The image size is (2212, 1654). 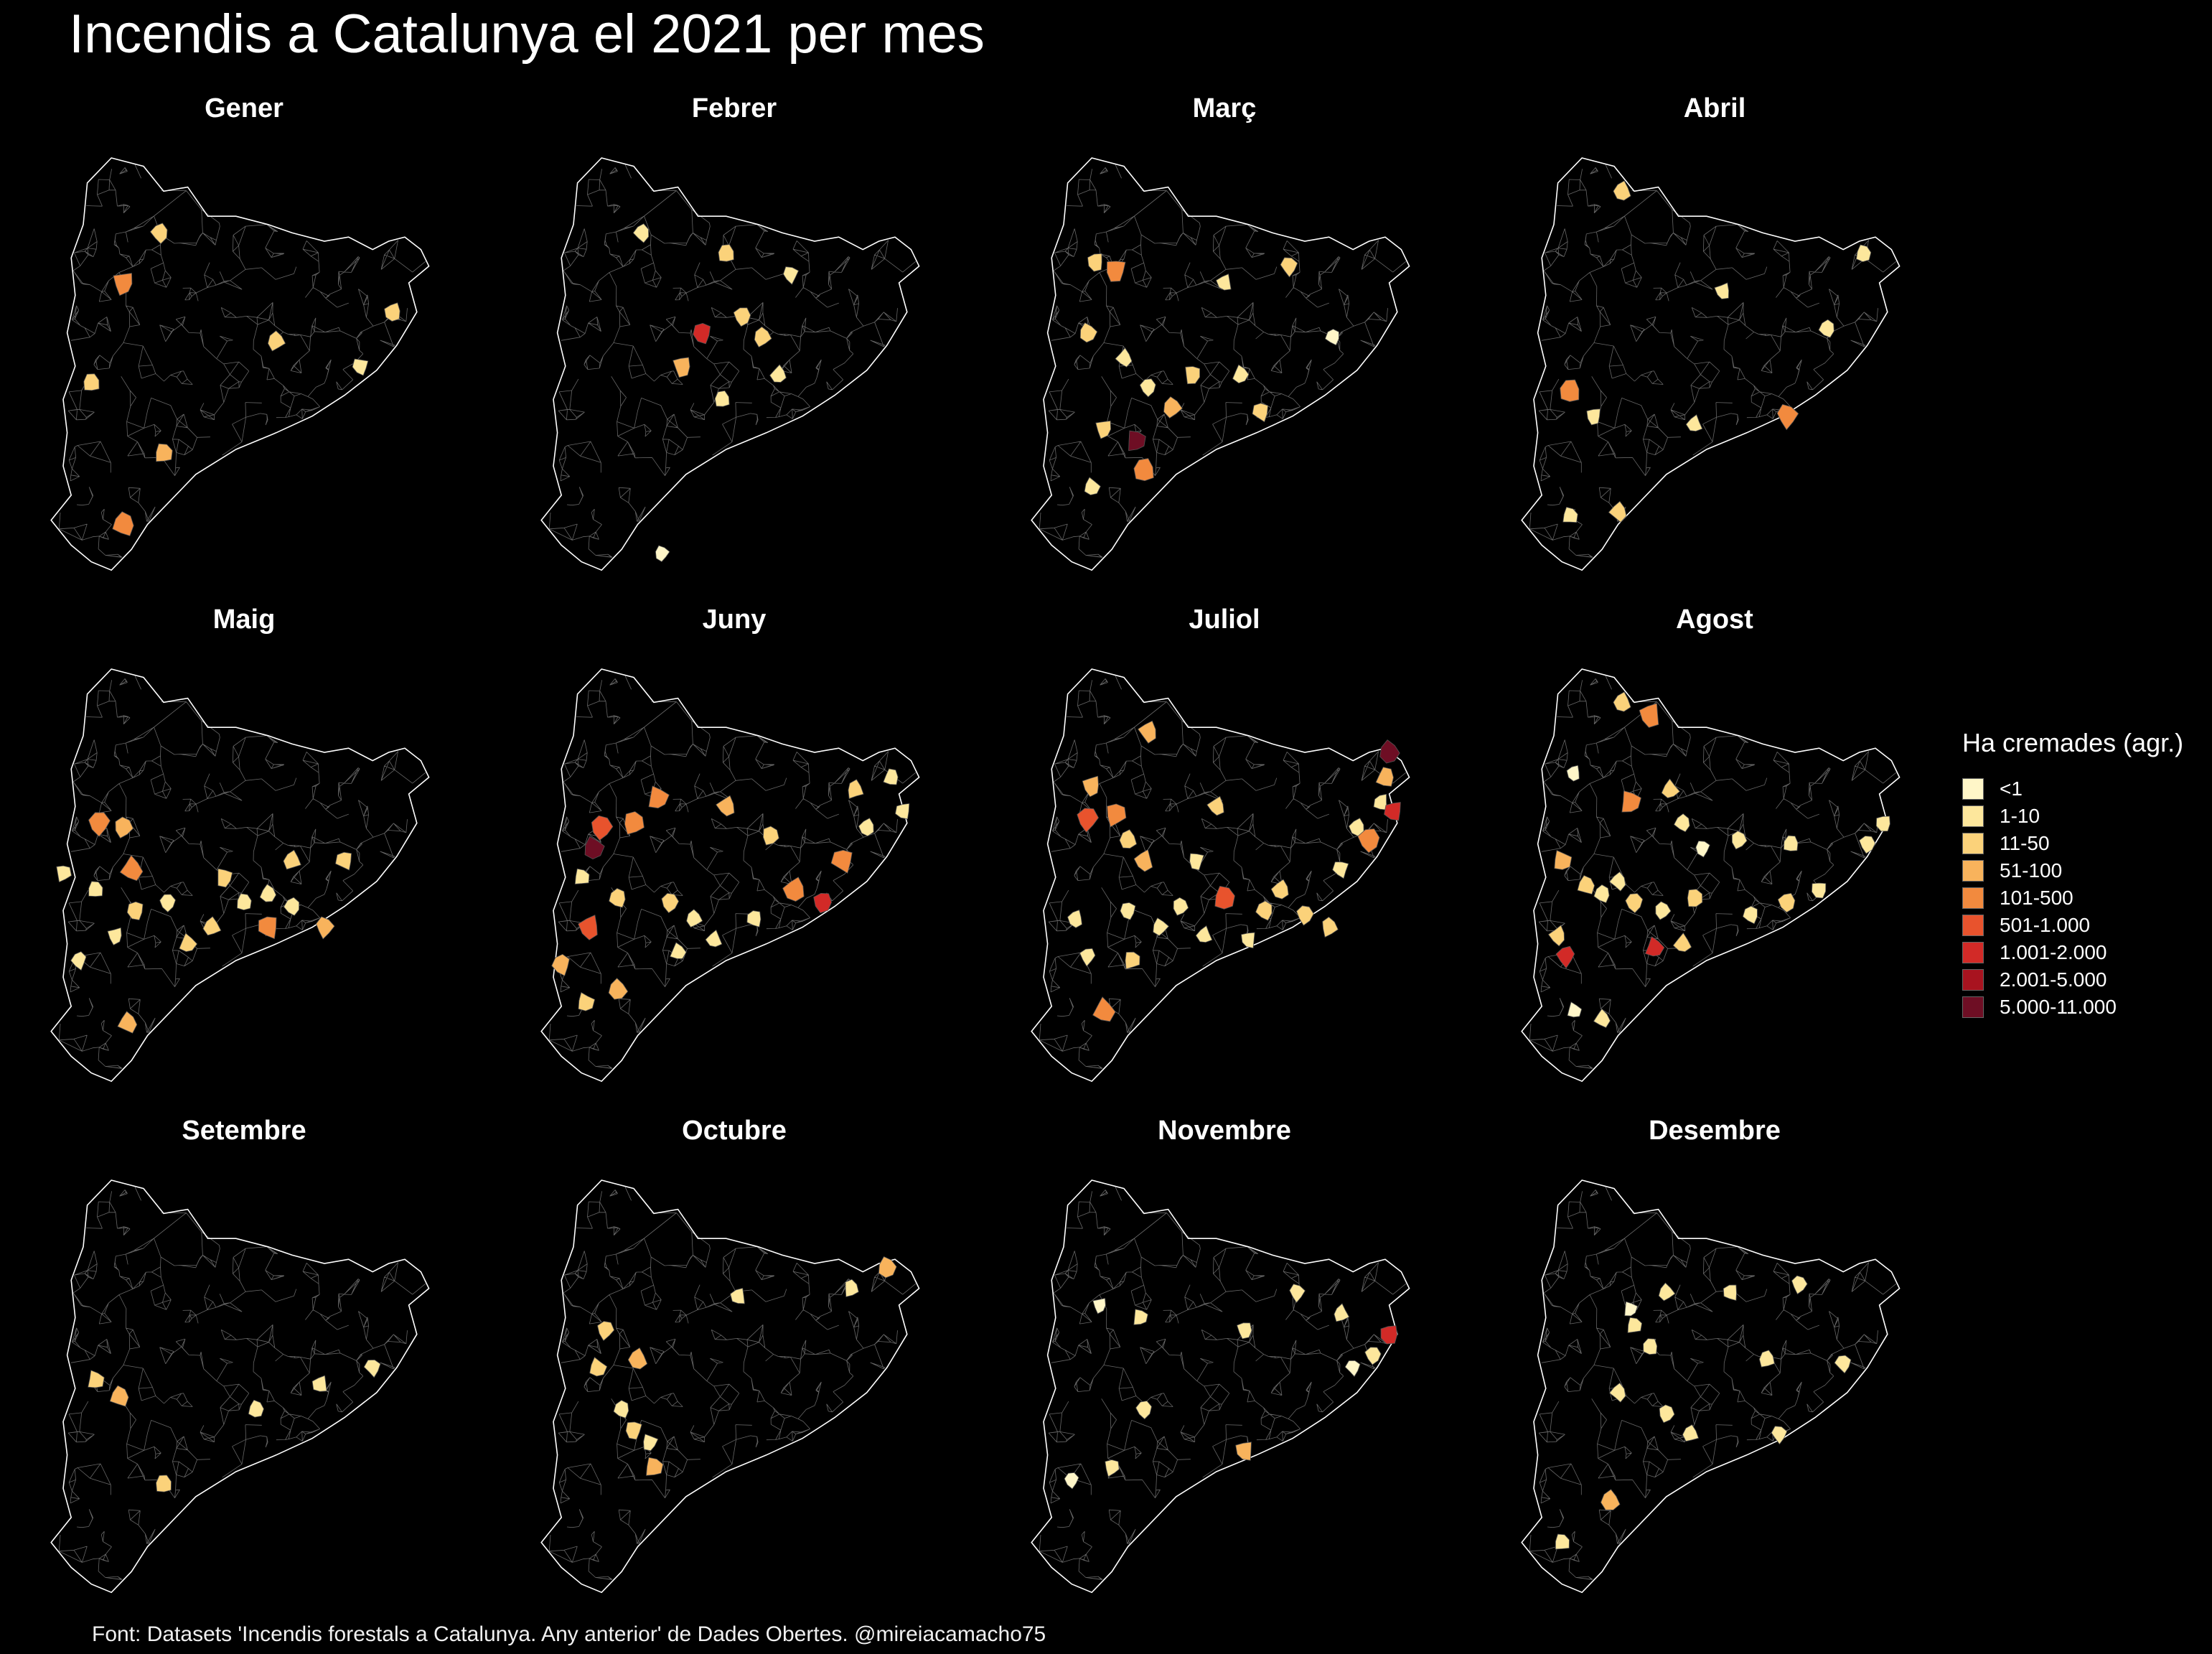 I want to click on legend-label: 11-50, so click(x=2025, y=843).